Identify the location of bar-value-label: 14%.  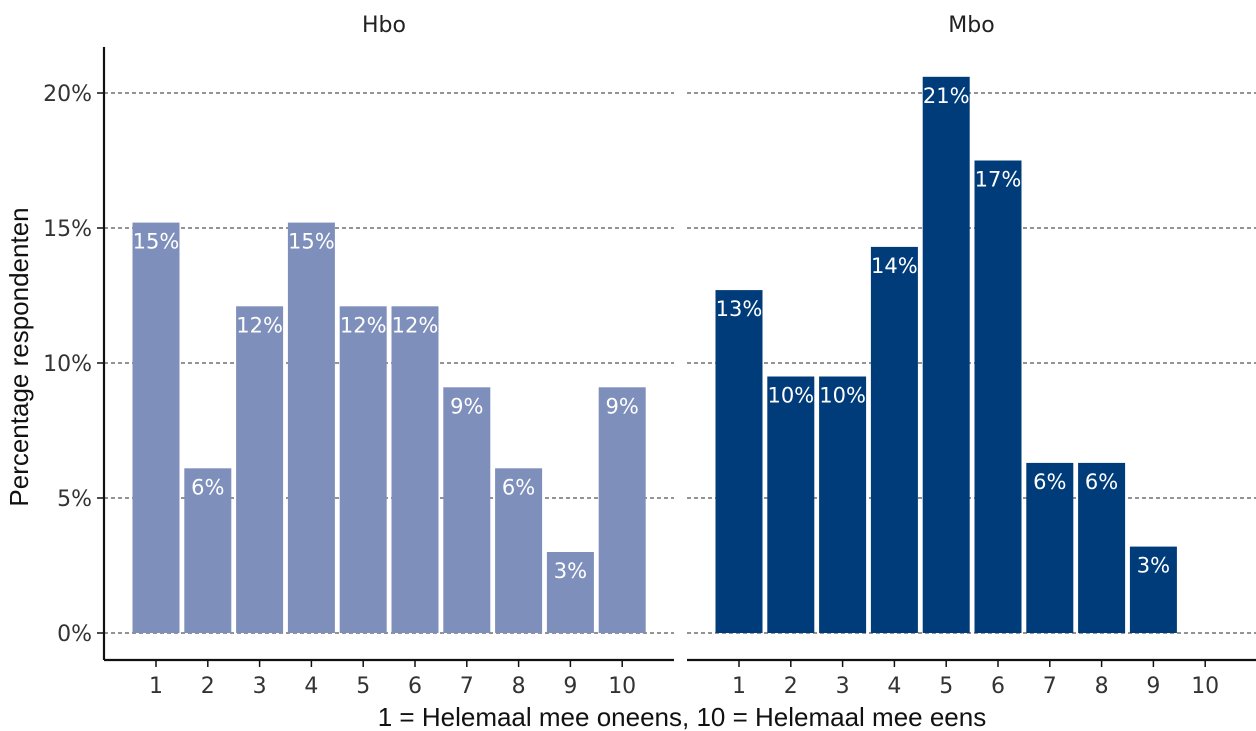
(894, 266).